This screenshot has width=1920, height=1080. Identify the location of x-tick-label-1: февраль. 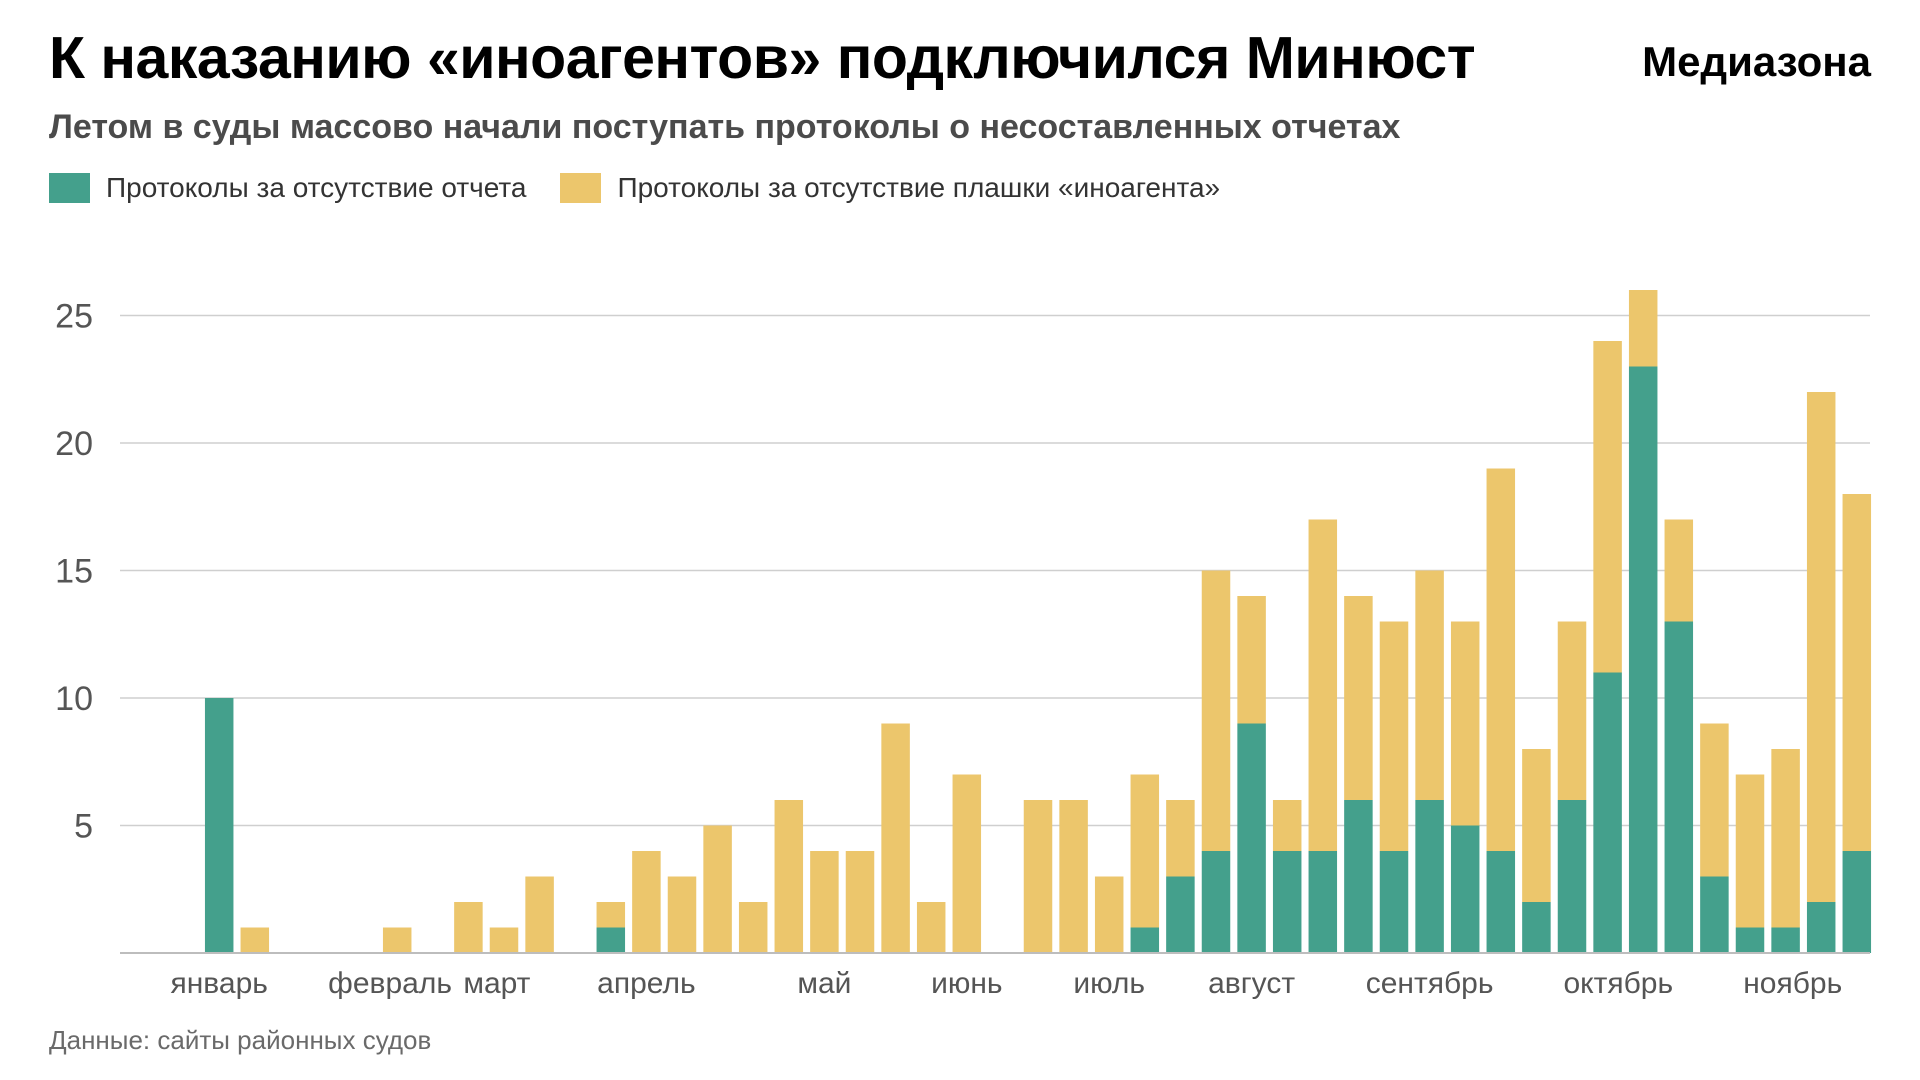
(390, 983).